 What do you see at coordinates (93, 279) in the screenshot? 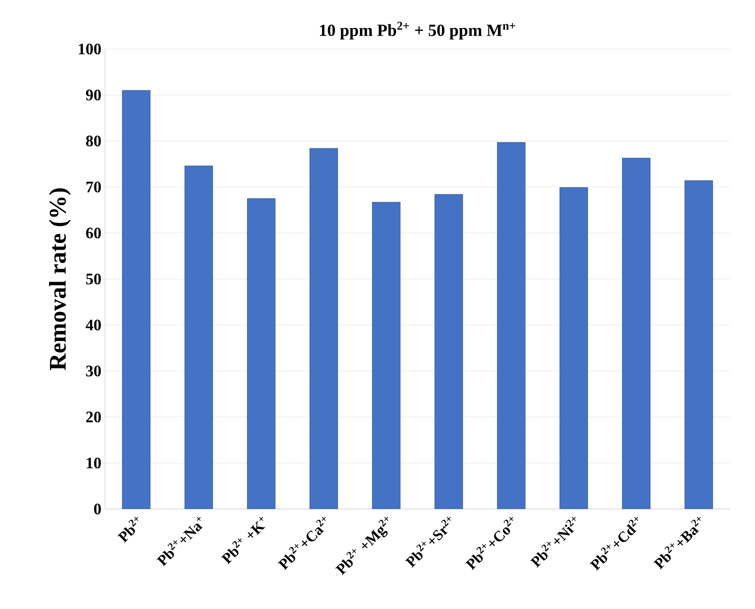
I see `y-tick-label: 50` at bounding box center [93, 279].